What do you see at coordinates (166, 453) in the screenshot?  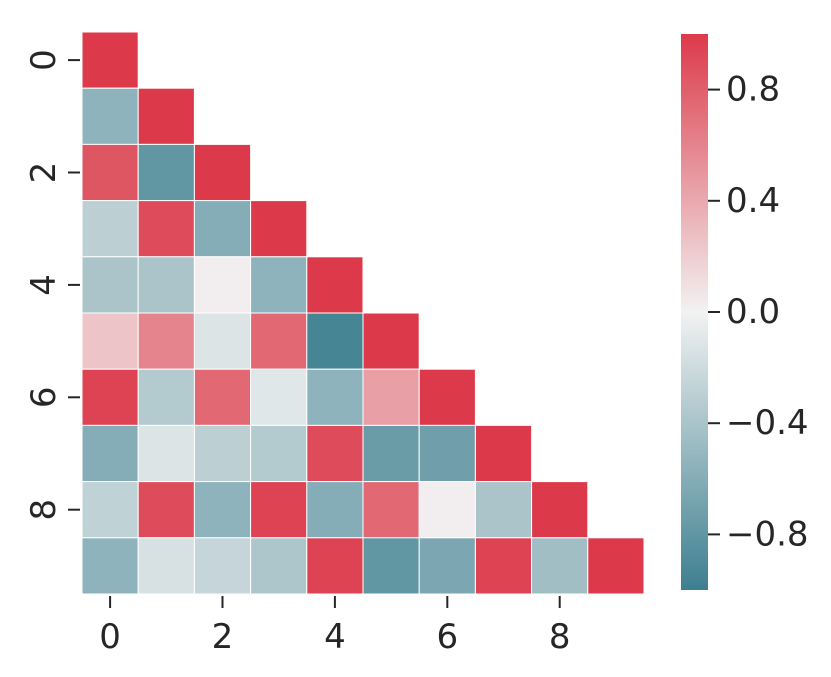 I see `heatmap-cell-r7-c1` at bounding box center [166, 453].